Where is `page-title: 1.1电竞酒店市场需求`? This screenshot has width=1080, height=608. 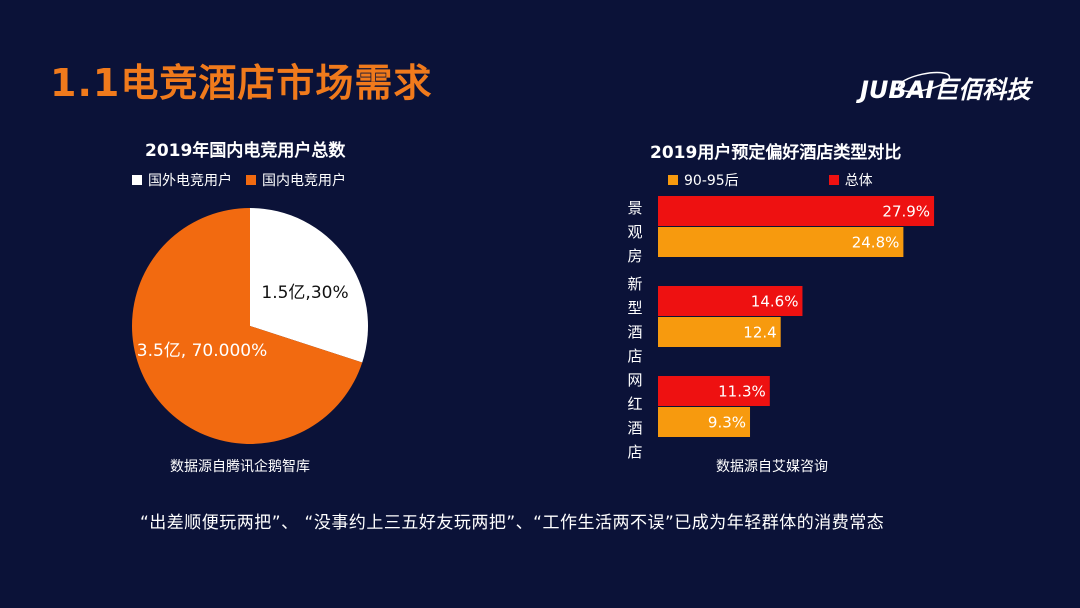
page-title: 1.1电竞酒店市场需求 is located at coordinates (241, 83).